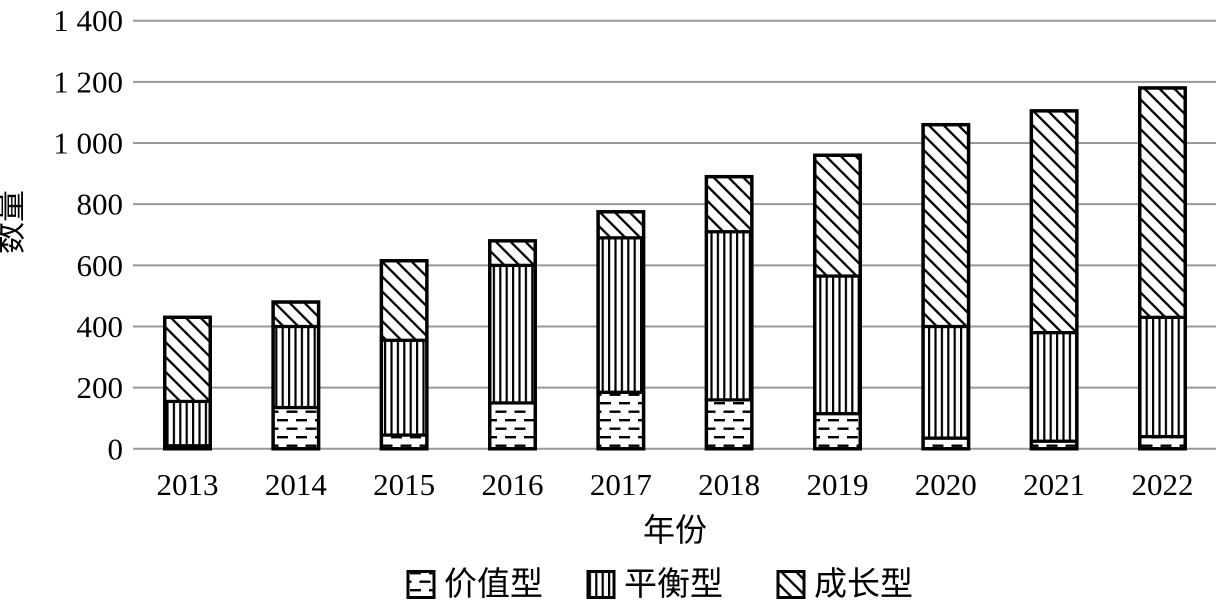 The width and height of the screenshot is (1217, 604). Describe the element at coordinates (116, 448) in the screenshot. I see `y-tick-label: 0` at that location.